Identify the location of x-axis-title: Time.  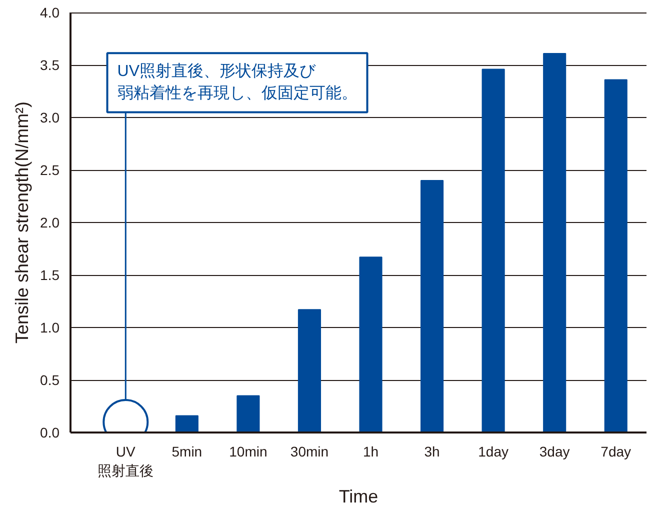
(358, 496).